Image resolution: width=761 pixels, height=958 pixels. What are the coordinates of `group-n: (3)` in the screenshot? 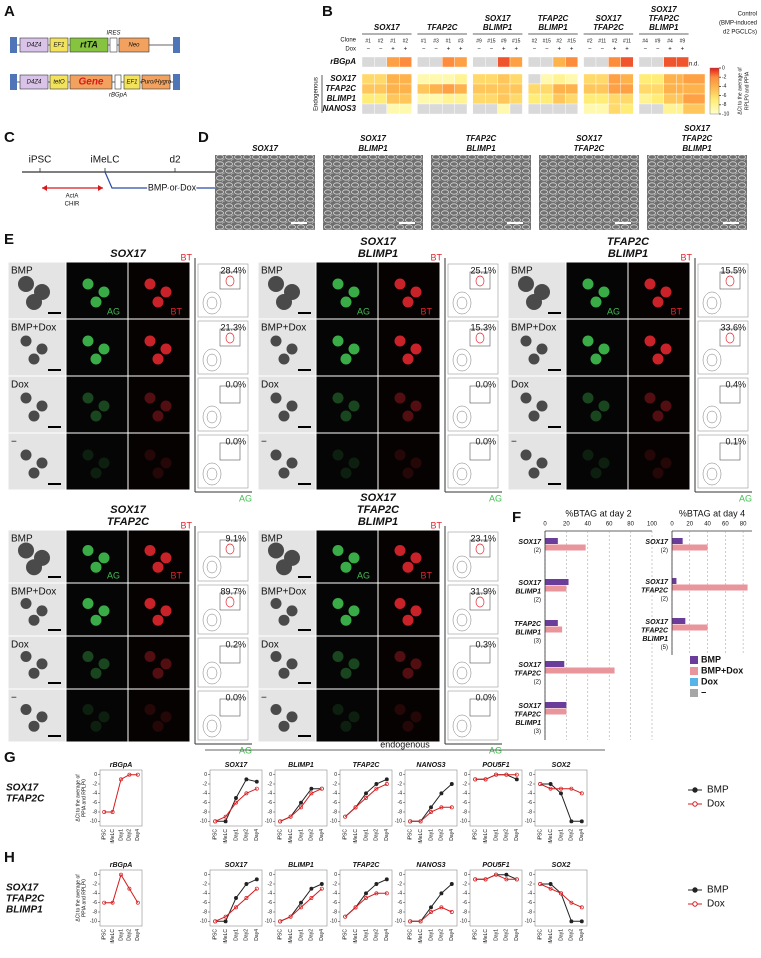 It's located at (537, 732).